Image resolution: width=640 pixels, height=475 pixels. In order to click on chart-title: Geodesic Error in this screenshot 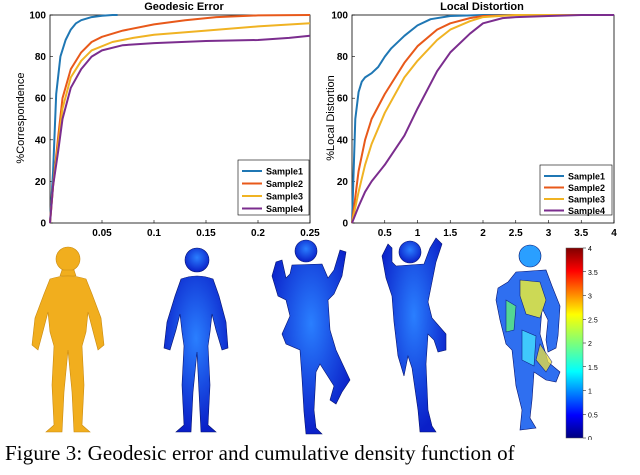, I will do `click(184, 7)`.